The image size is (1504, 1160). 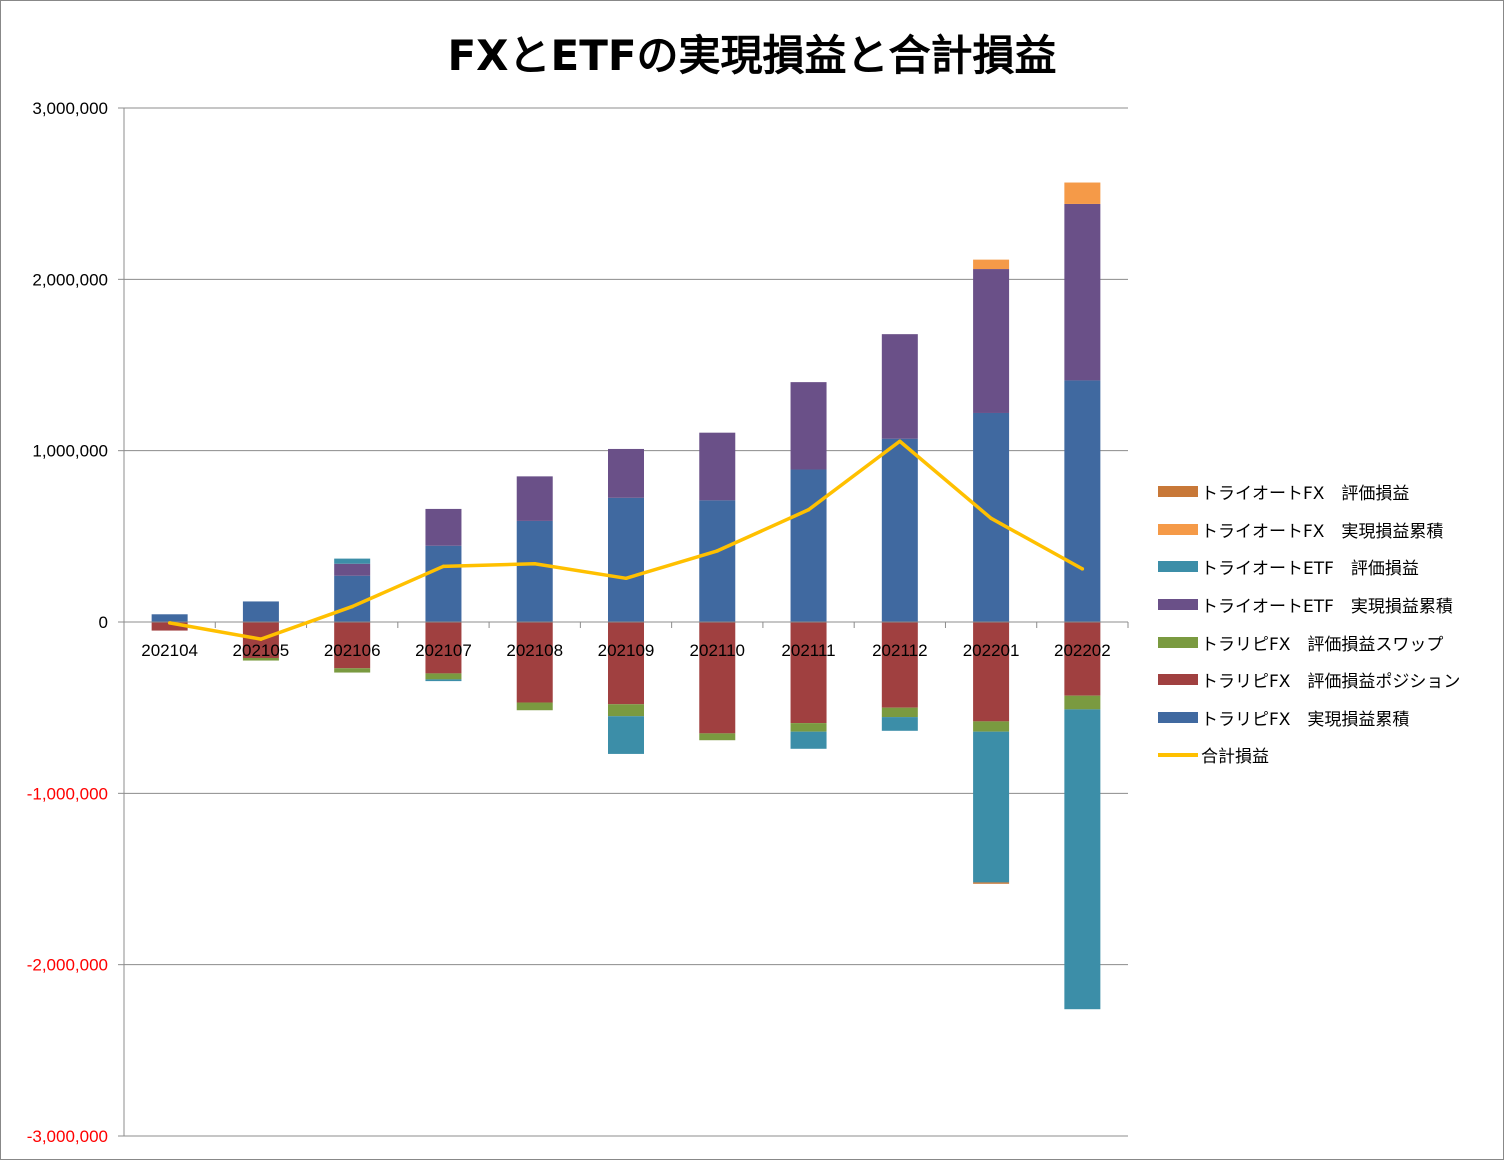 What do you see at coordinates (1235, 757) in the screenshot?
I see `legend-label: 合計損益` at bounding box center [1235, 757].